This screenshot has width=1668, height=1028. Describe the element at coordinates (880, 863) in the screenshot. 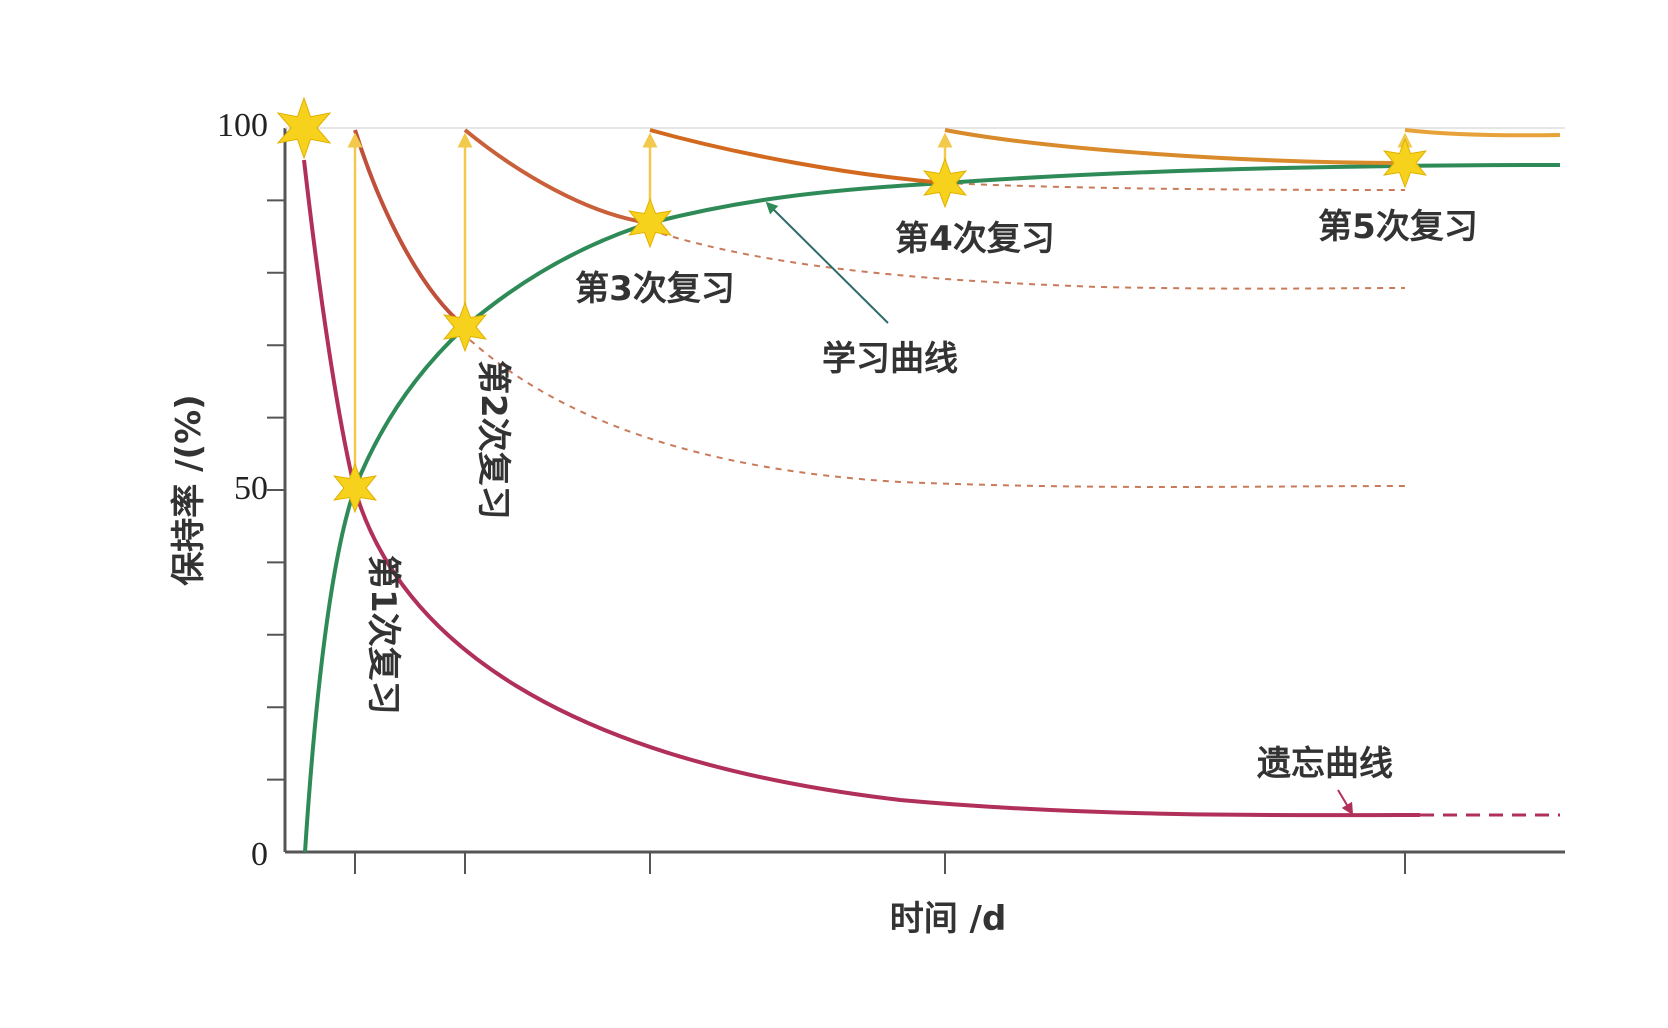

I see `x-ticks` at that location.